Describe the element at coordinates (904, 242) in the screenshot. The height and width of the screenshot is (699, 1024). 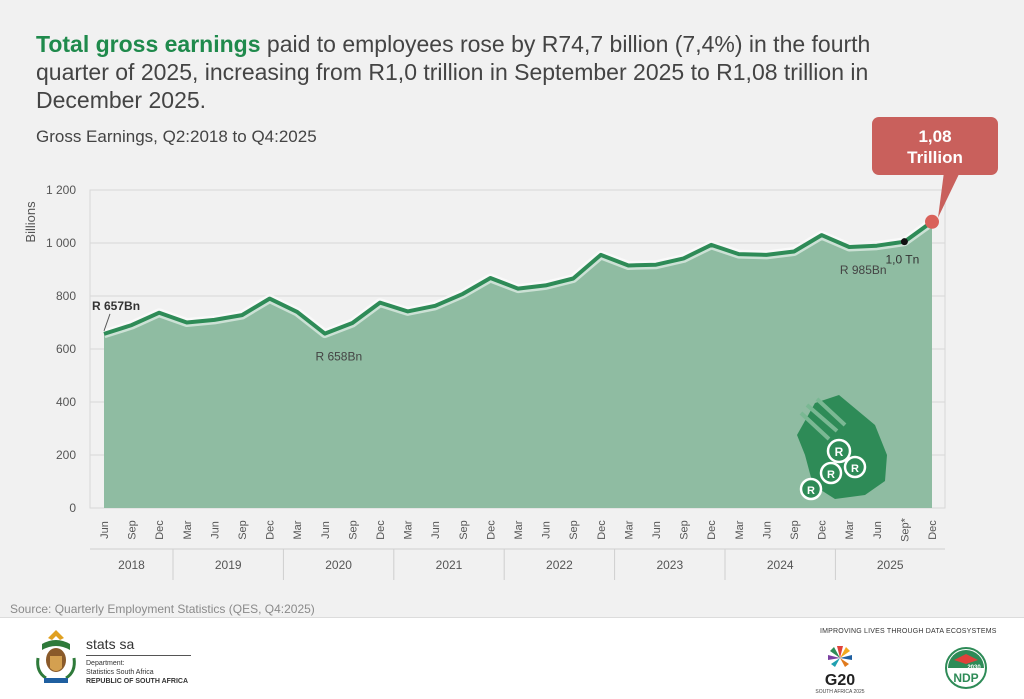
I see `data-point-marker` at that location.